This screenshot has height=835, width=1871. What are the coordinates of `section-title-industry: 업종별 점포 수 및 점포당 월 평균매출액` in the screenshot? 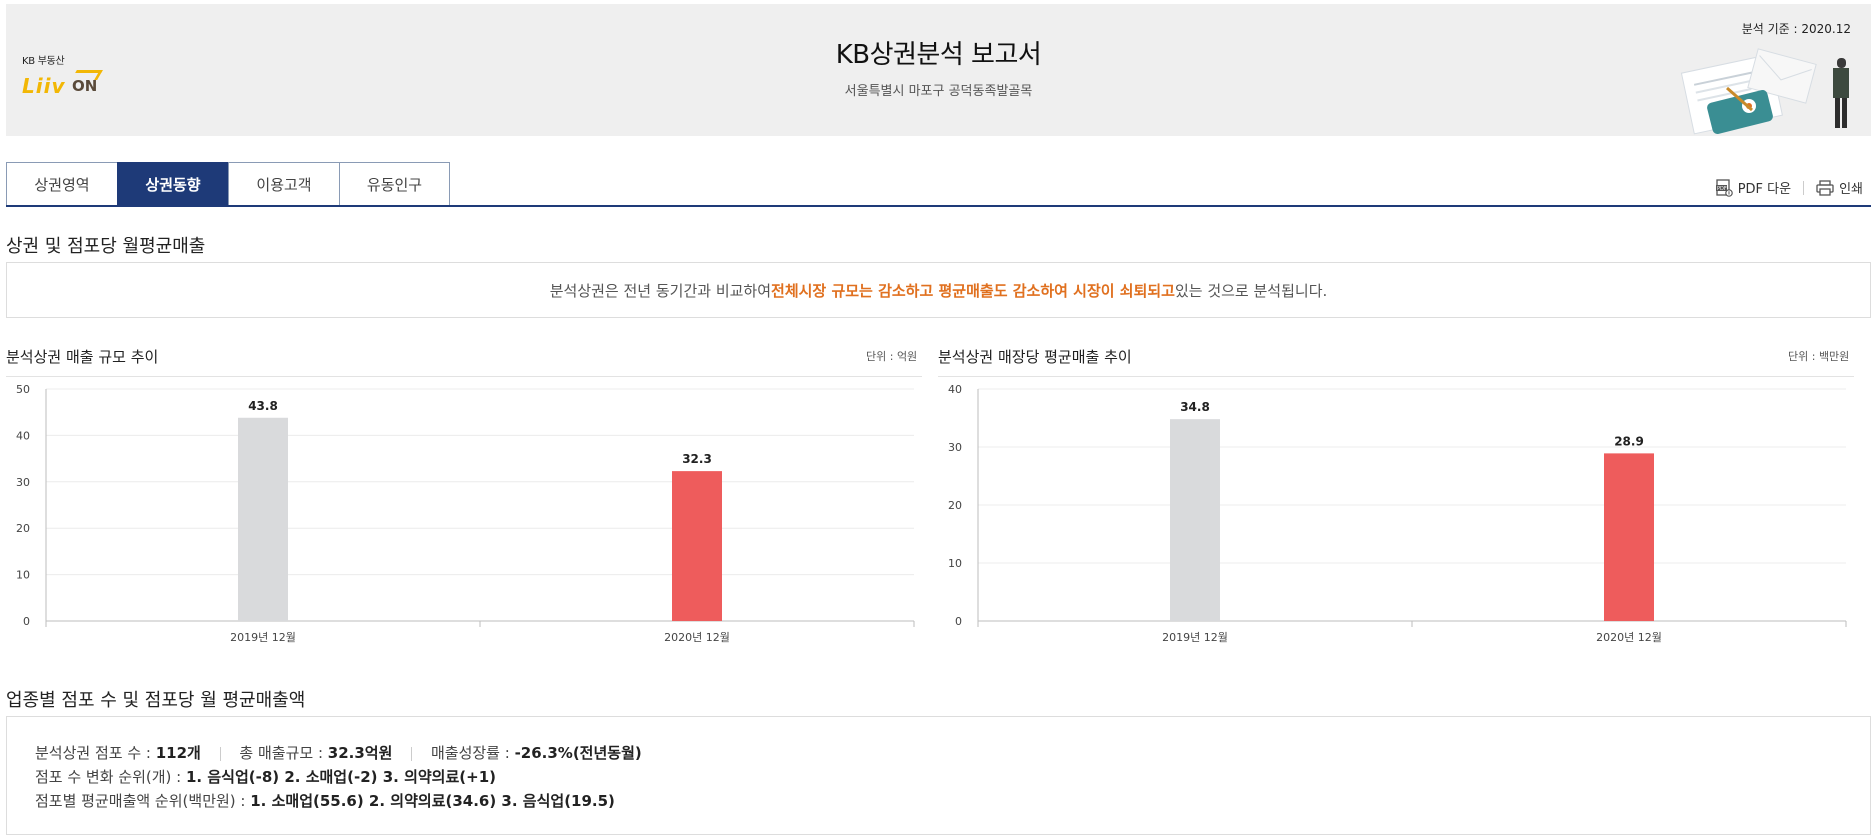 It's located at (156, 700).